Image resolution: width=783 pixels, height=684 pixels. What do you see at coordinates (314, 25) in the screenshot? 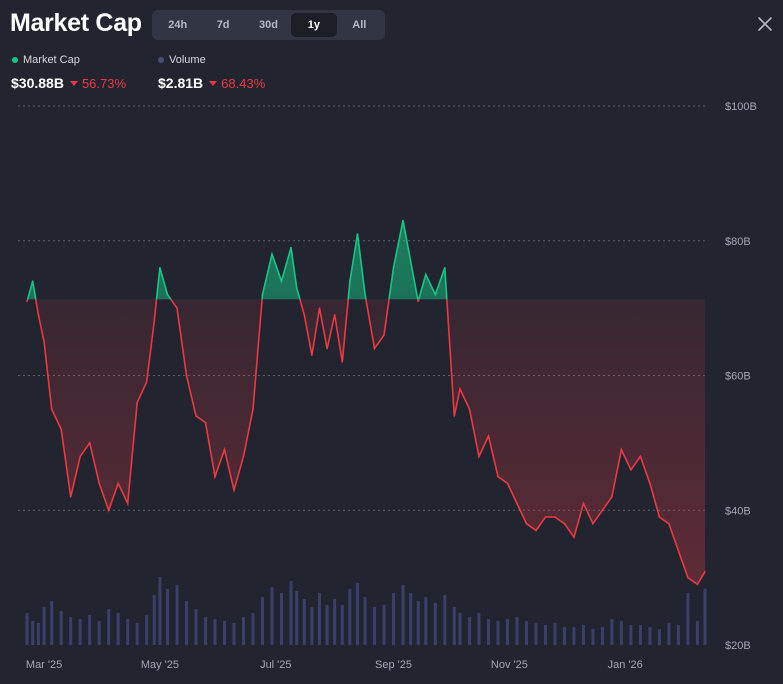
I see `tab-1y: 1y` at bounding box center [314, 25].